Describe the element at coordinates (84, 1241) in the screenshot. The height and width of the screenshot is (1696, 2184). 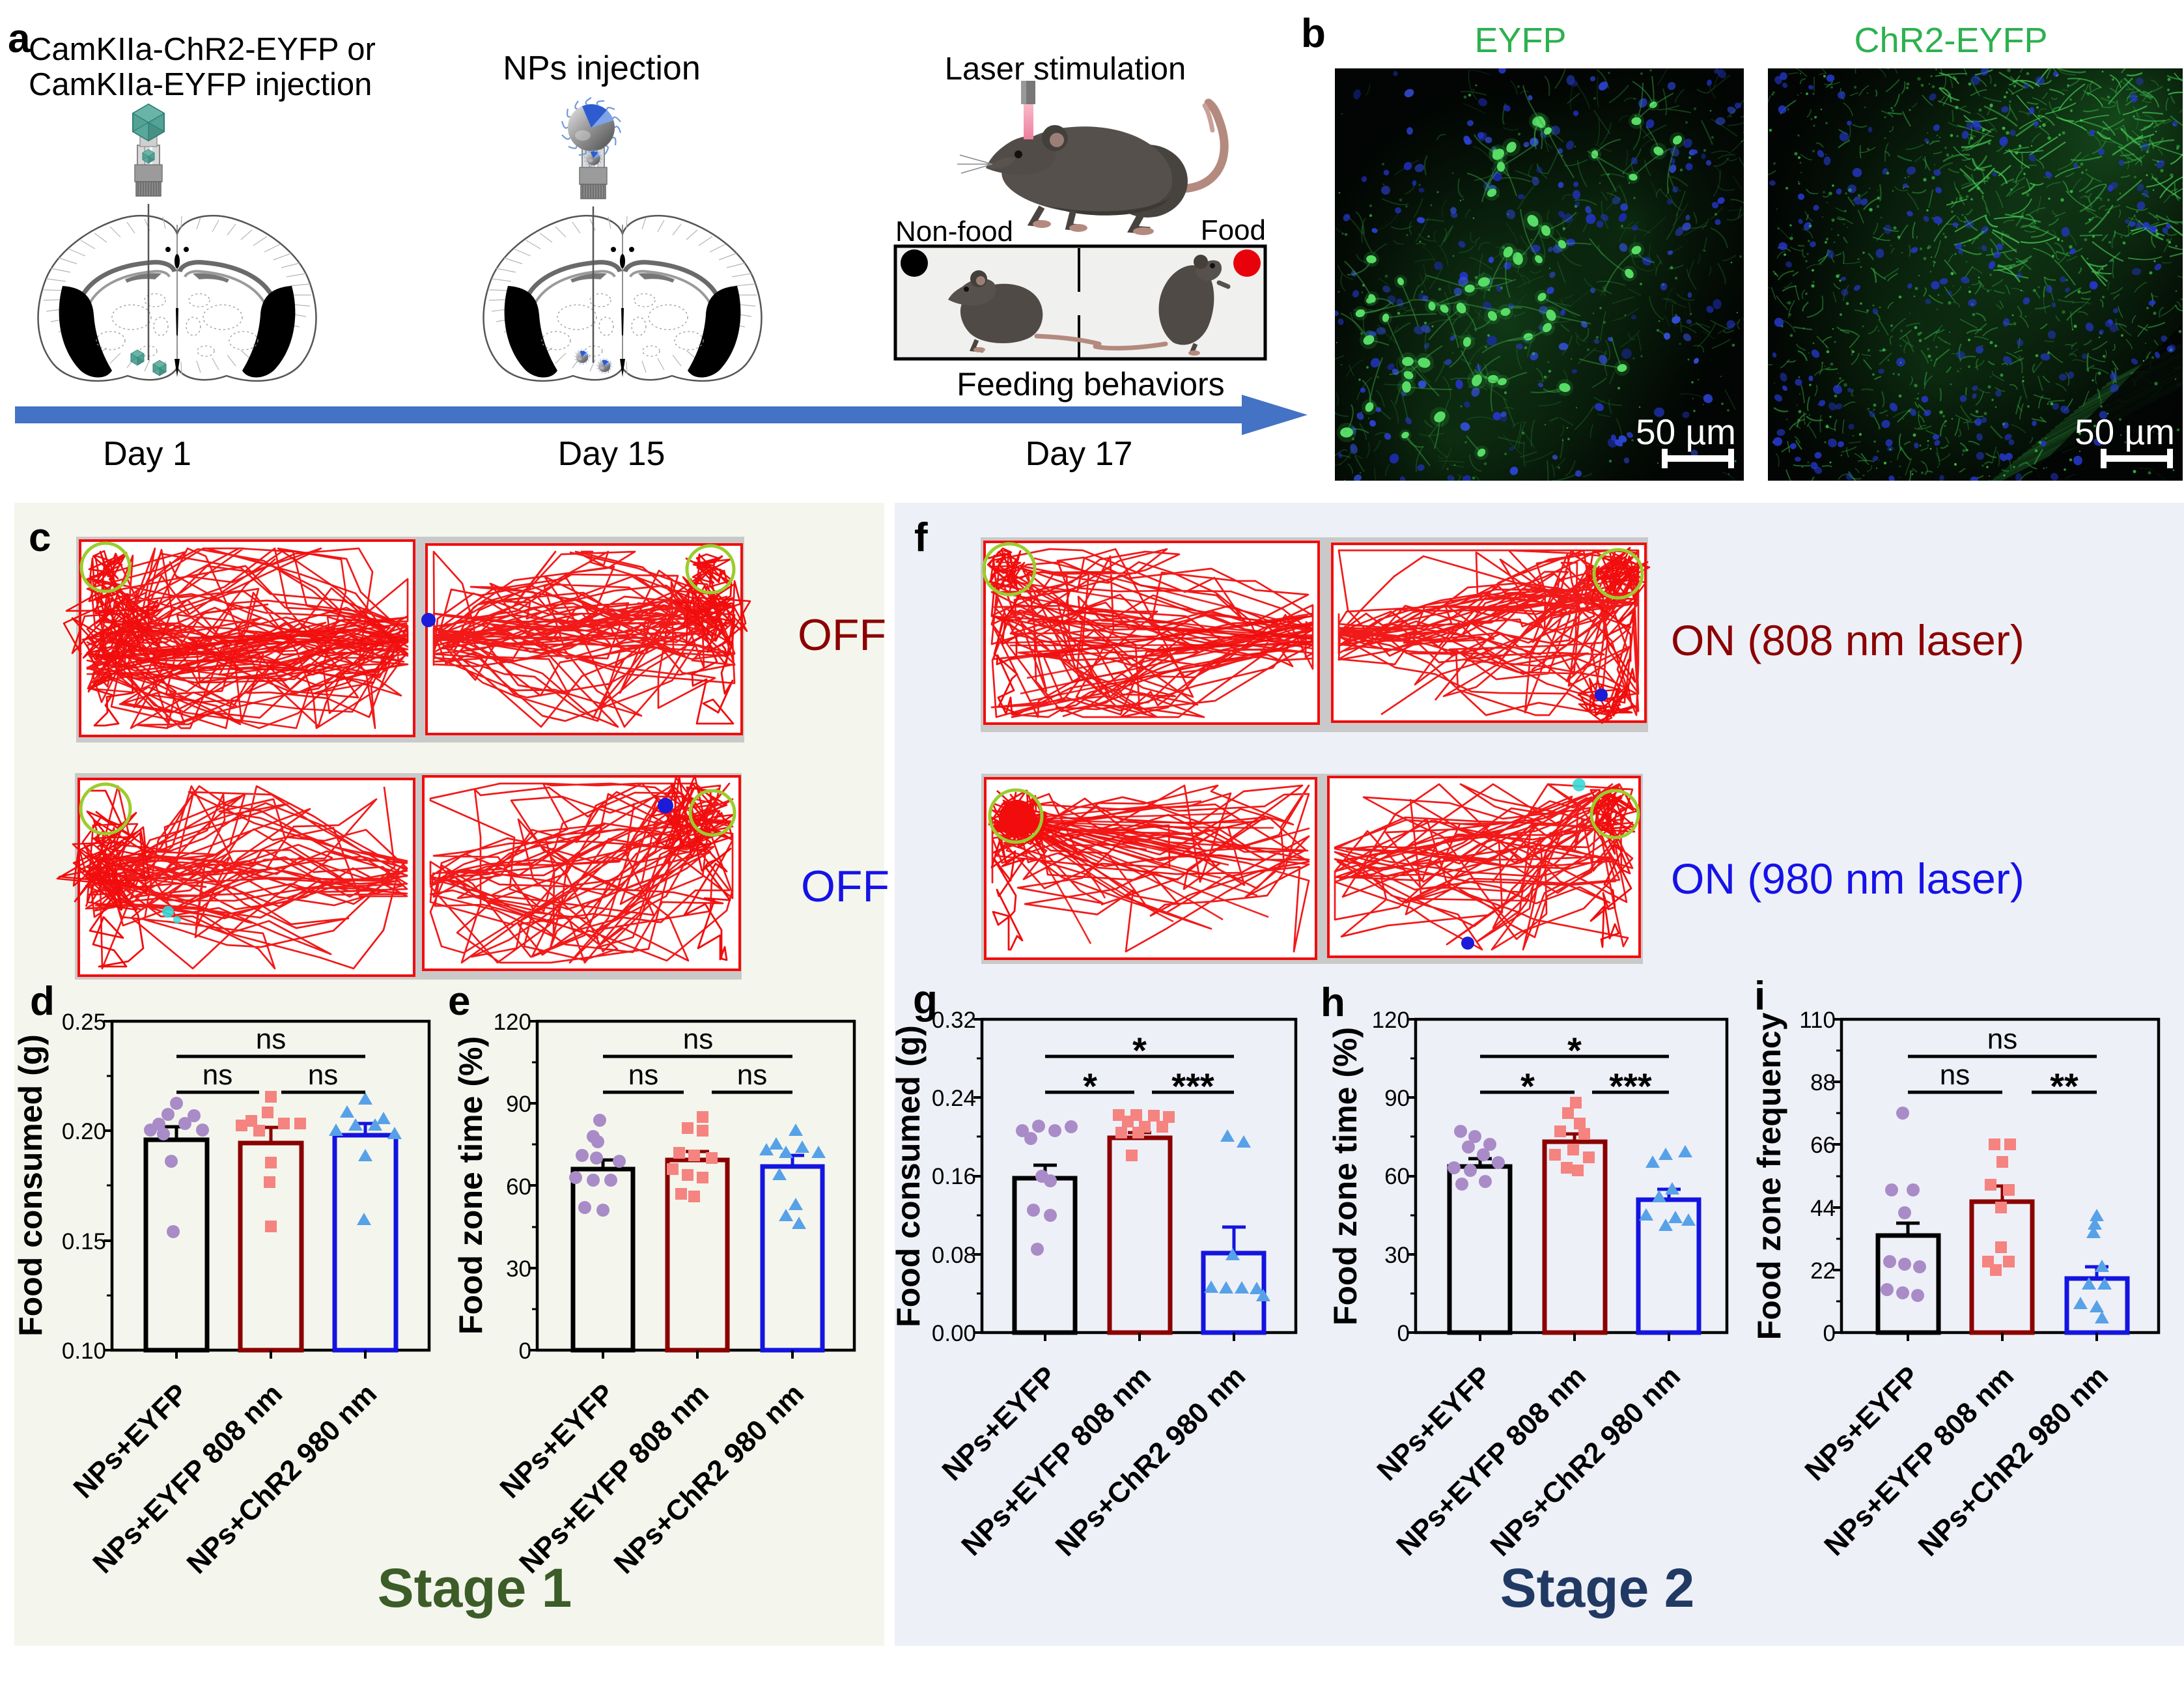
I see `svg-text: 0.15` at that location.